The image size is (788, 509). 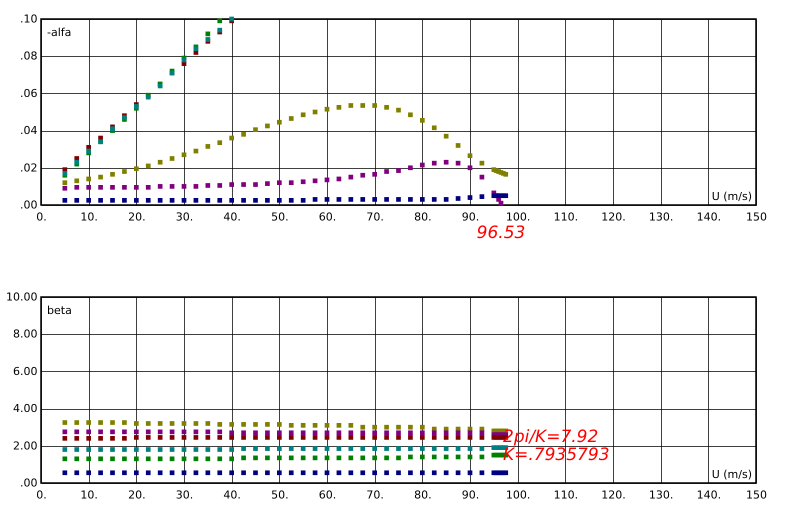 What do you see at coordinates (59, 310) in the screenshot?
I see `y-axis-title: beta` at bounding box center [59, 310].